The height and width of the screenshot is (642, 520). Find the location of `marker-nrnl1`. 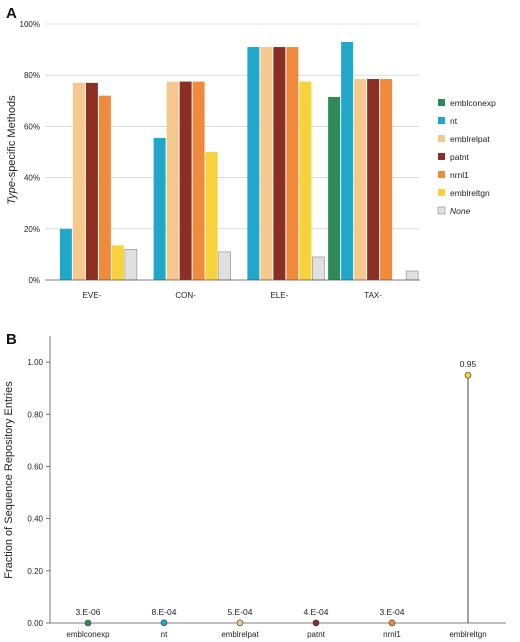

marker-nrnl1 is located at coordinates (392, 623).